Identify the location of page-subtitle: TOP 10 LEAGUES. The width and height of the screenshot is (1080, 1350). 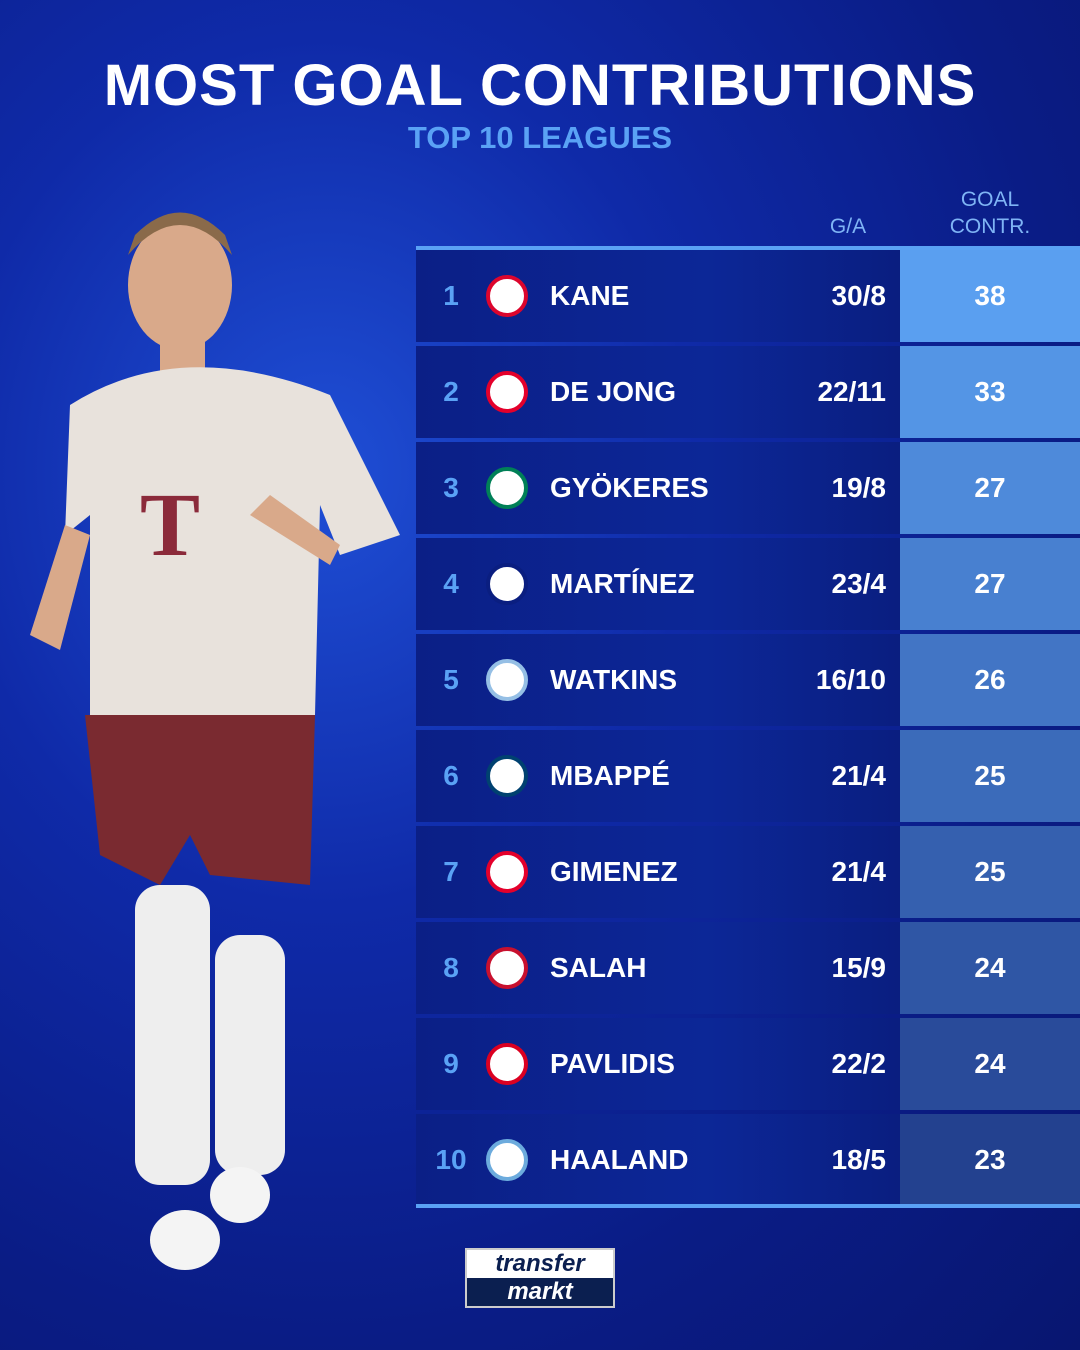
(540, 137).